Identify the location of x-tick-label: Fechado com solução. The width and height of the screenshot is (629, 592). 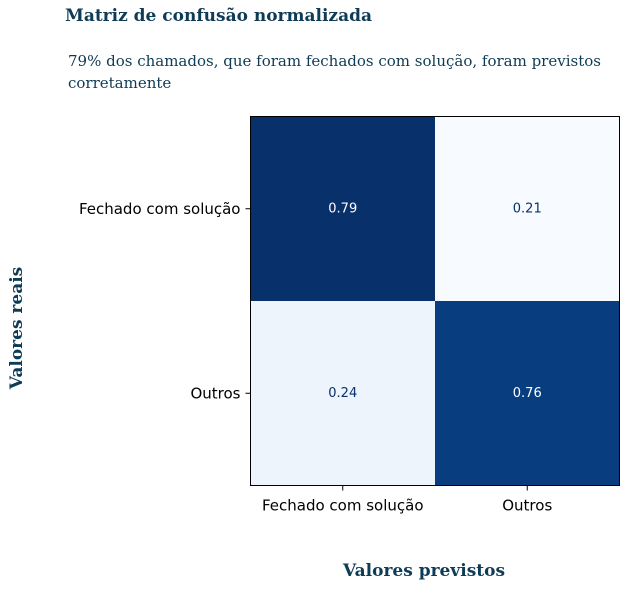
(343, 506).